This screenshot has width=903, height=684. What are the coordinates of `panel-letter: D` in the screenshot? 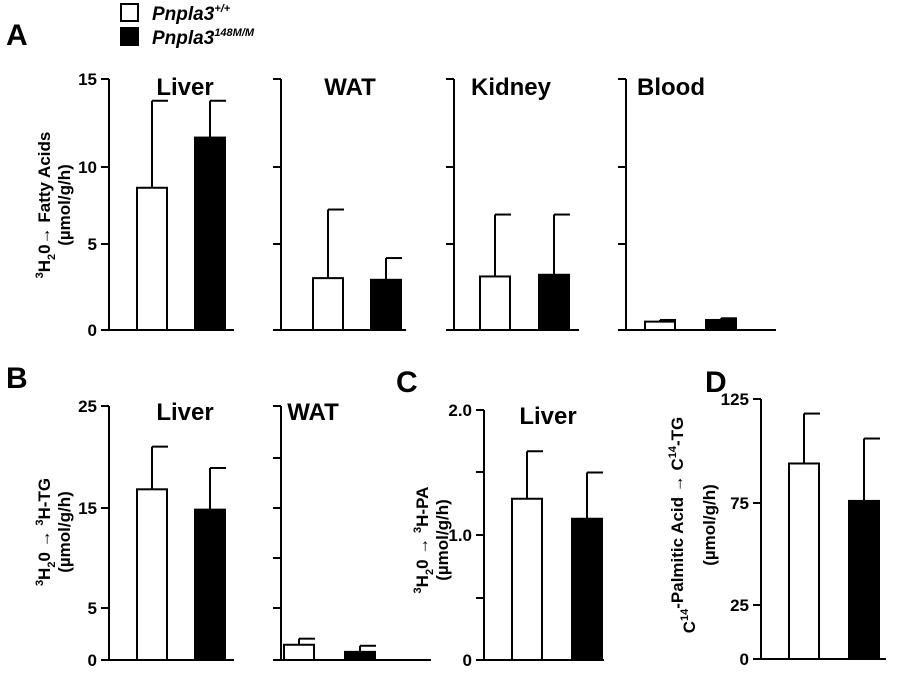 It's located at (716, 382).